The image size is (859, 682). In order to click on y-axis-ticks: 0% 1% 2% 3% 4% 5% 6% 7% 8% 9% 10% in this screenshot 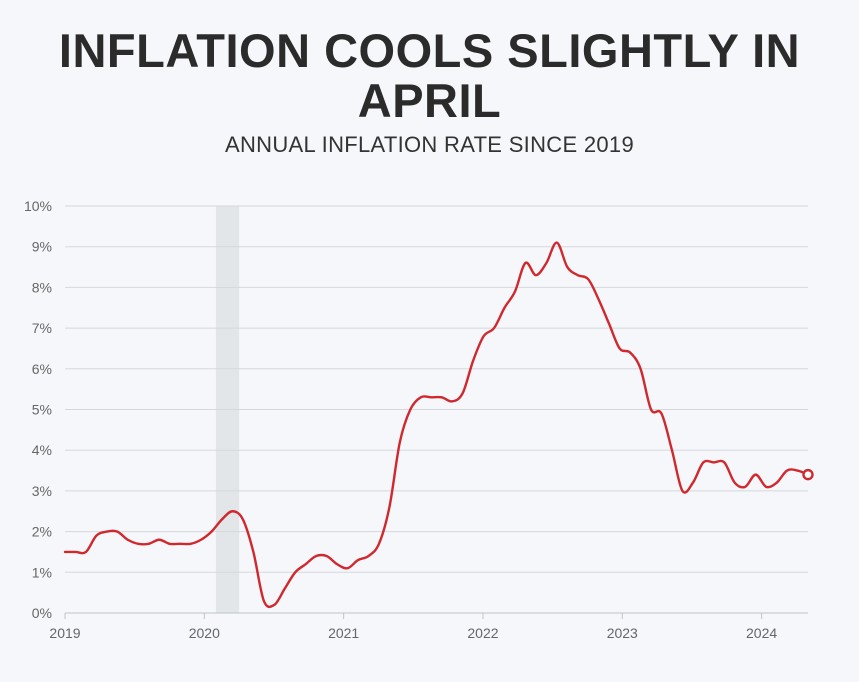, I will do `click(38, 409)`.